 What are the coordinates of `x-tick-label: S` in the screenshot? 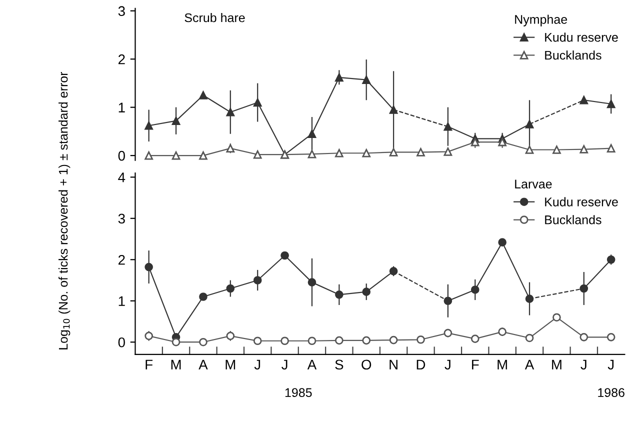 It's located at (339, 365).